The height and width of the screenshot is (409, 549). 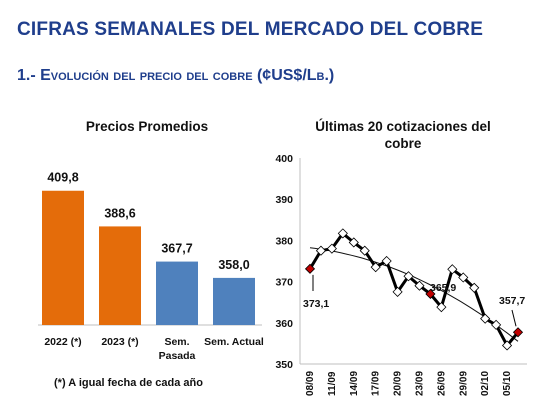 I want to click on annotation-label: 365,9, so click(x=443, y=288).